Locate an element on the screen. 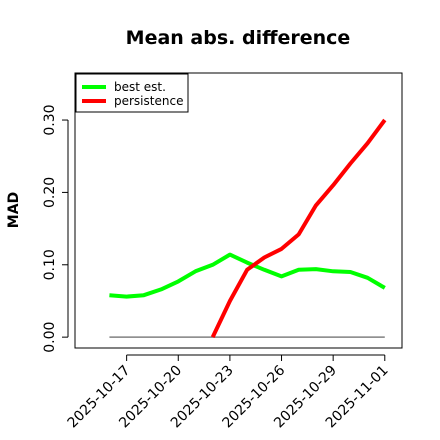 The width and height of the screenshot is (440, 440). legend-label-persistence: persistence is located at coordinates (148, 101).